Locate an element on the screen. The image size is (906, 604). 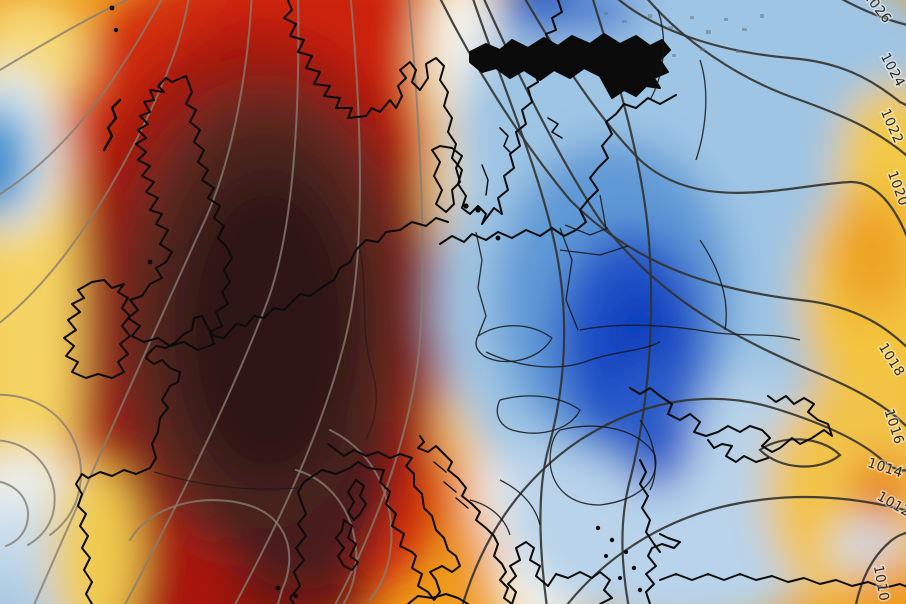
border-belarus-russia is located at coordinates (713, 285).